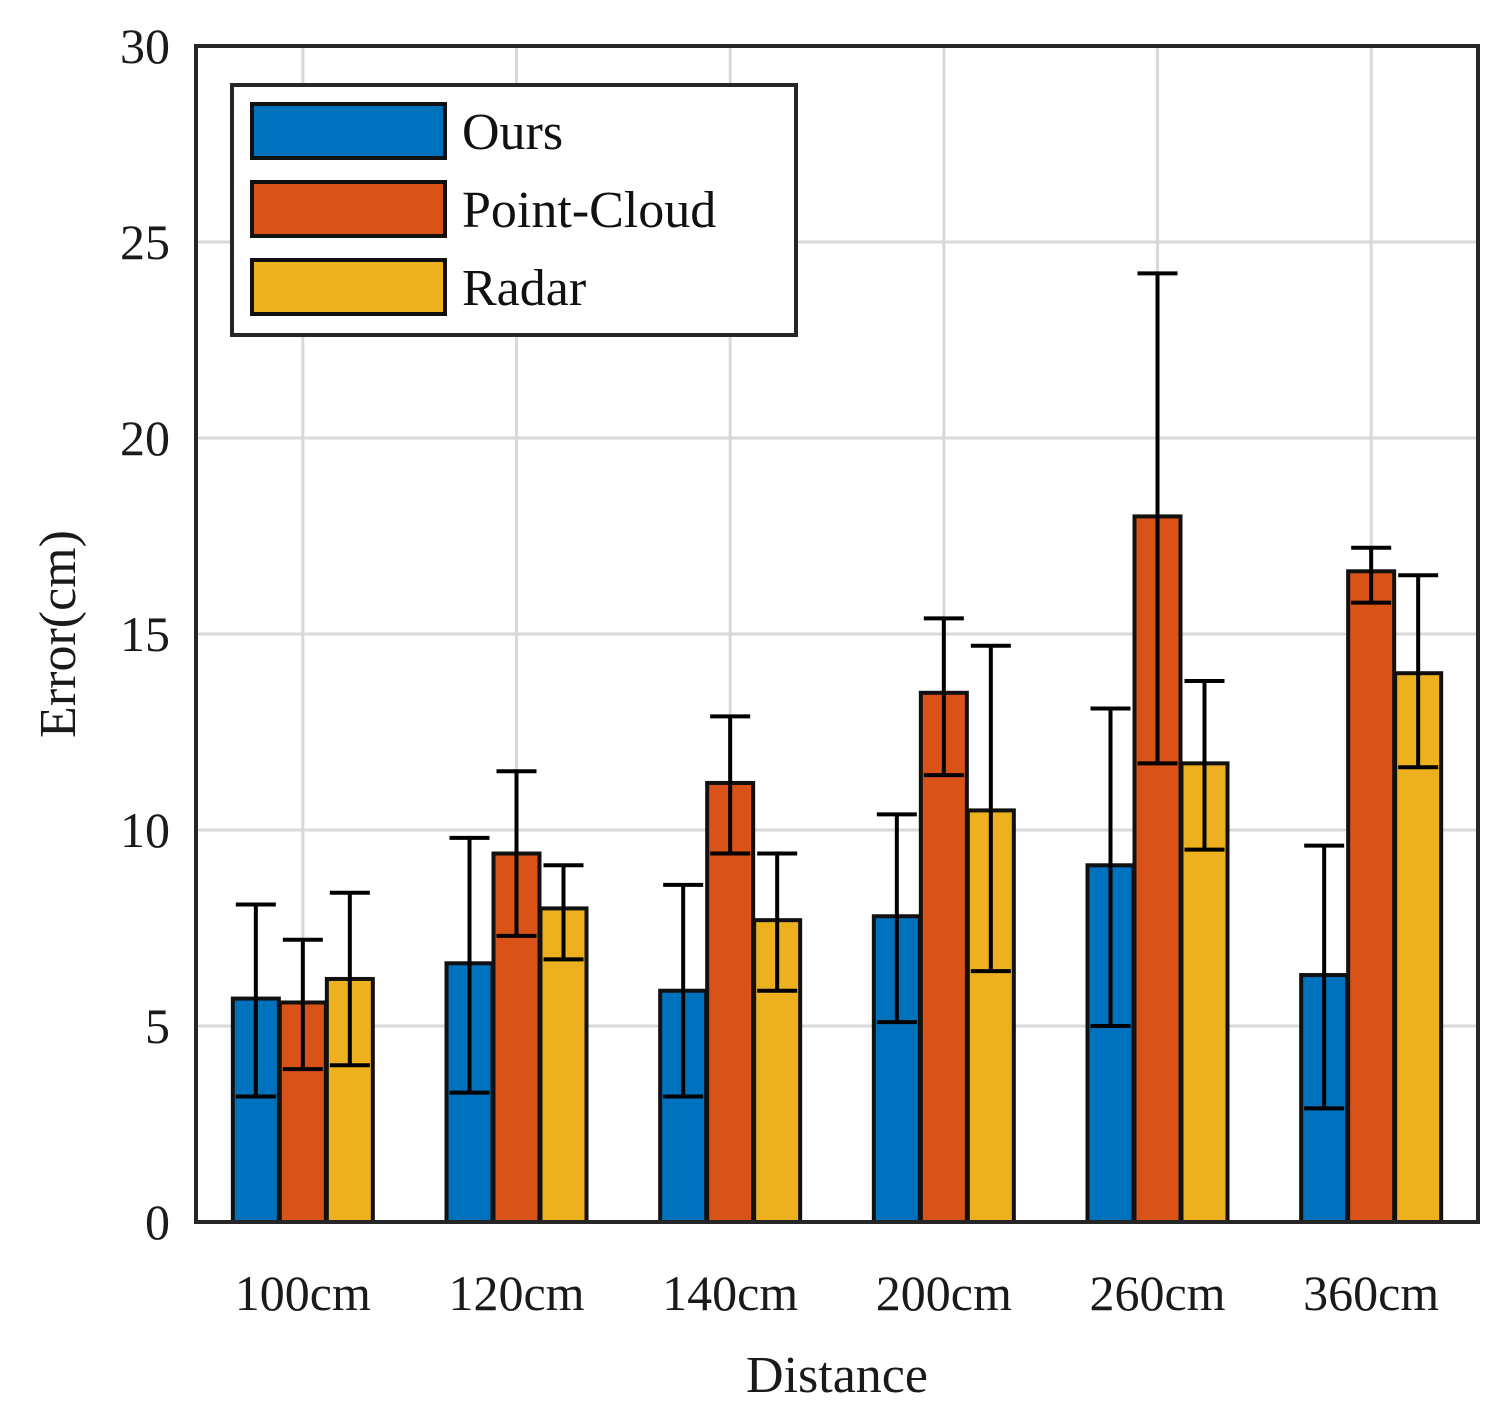 The height and width of the screenshot is (1415, 1509). Describe the element at coordinates (145, 46) in the screenshot. I see `y-tick-label: 30` at that location.